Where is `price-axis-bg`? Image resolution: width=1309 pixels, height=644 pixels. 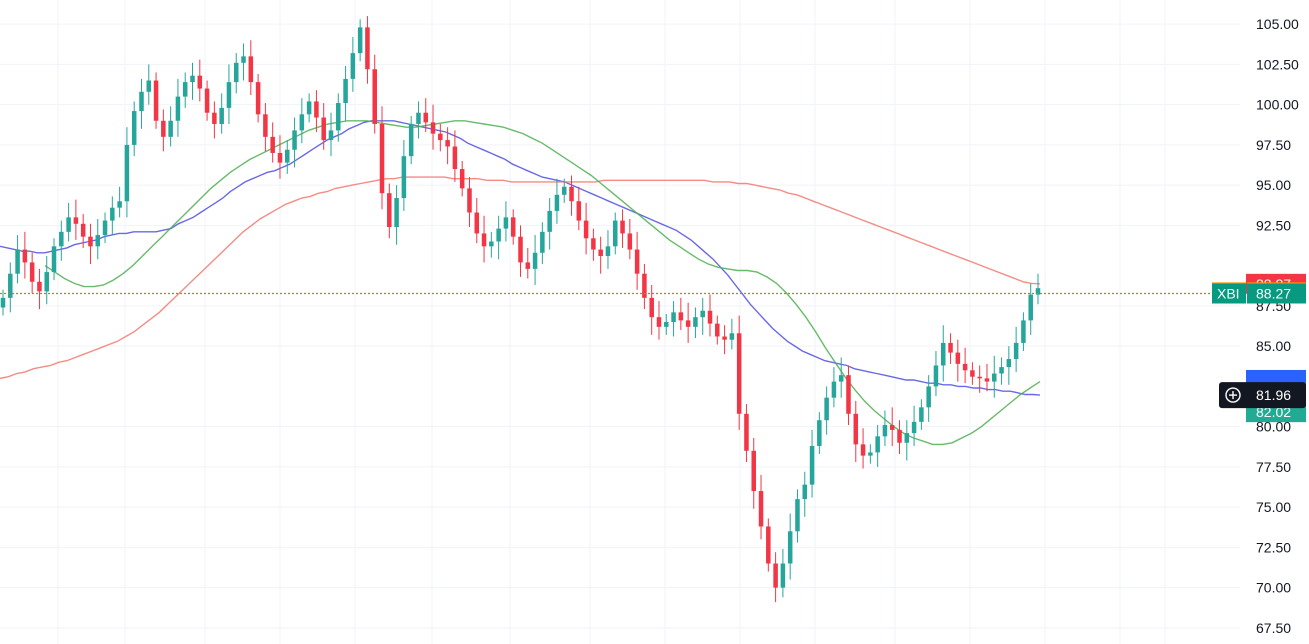 price-axis-bg is located at coordinates (1274, 322).